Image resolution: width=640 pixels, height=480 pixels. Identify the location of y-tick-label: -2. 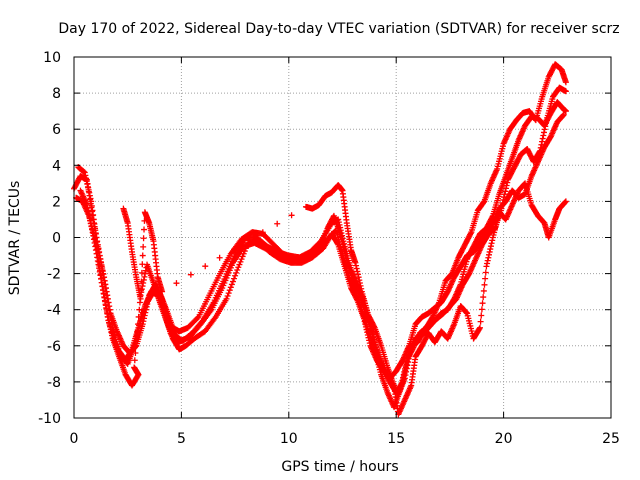
(54, 275).